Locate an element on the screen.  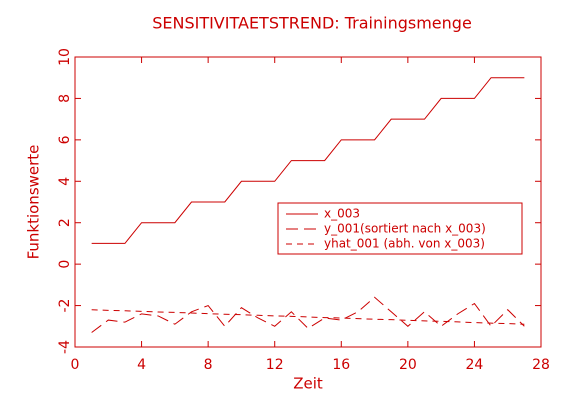
y-tick-label: 8 is located at coordinates (65, 98).